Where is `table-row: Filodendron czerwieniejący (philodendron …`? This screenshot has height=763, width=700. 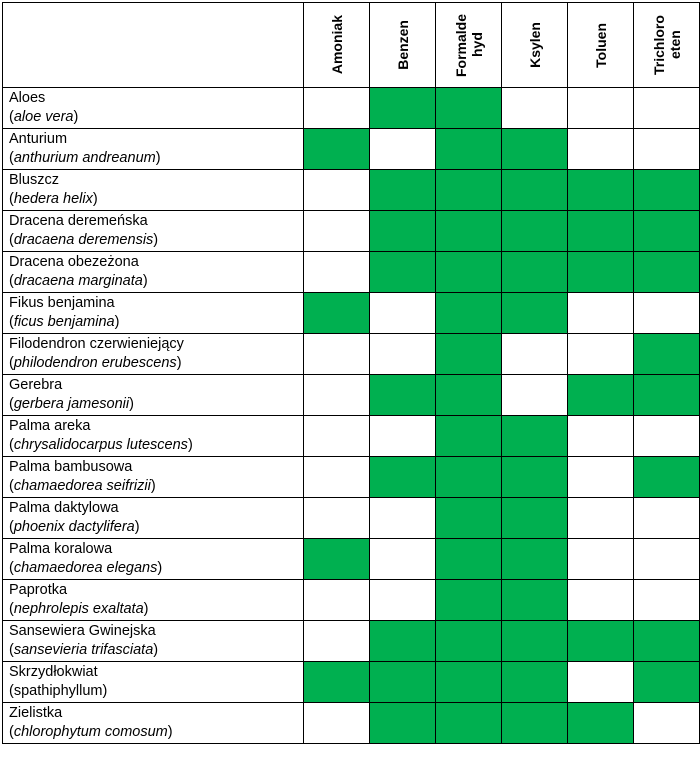
table-row: Filodendron czerwieniejący (philodendron … is located at coordinates (351, 354).